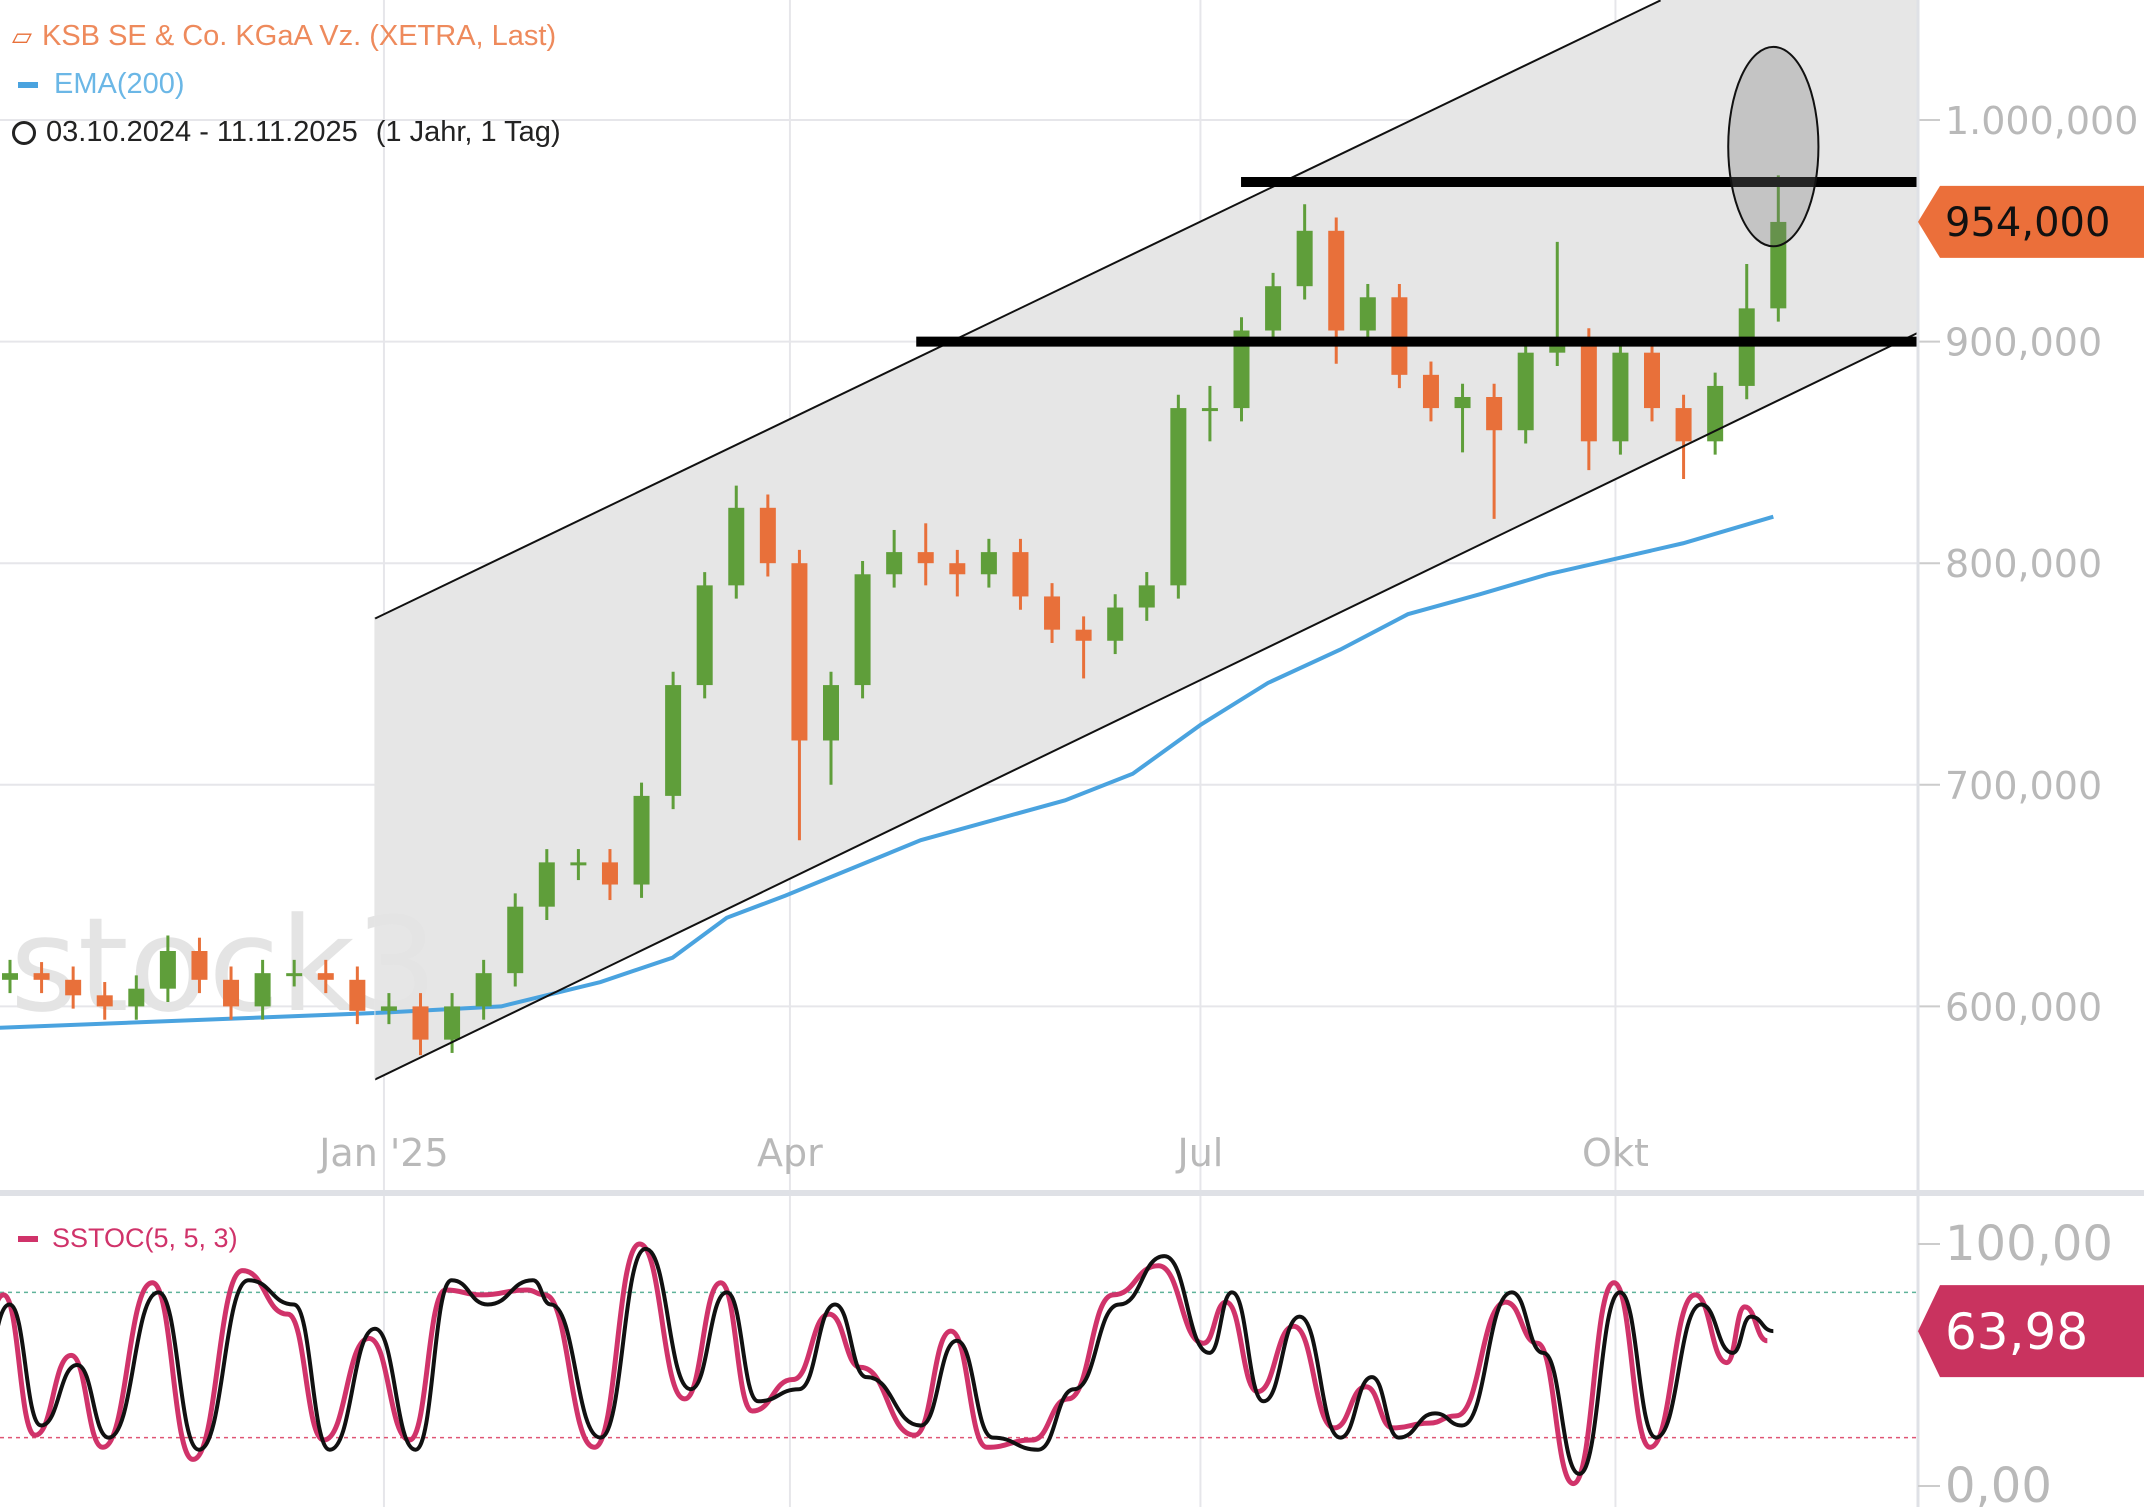  Describe the element at coordinates (1072, 1193) in the screenshot. I see `pane-separator` at that location.